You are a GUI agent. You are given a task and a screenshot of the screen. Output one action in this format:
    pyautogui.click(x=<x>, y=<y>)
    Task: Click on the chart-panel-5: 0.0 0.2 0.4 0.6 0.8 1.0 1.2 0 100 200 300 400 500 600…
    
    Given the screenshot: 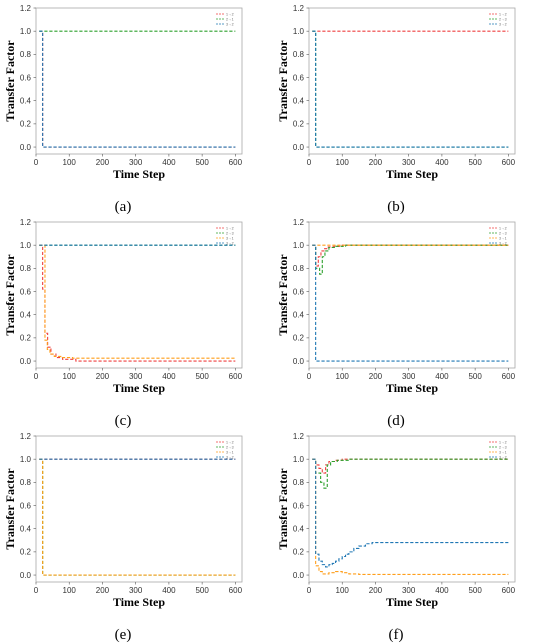 What is the action you would take?
    pyautogui.click(x=123, y=537)
    